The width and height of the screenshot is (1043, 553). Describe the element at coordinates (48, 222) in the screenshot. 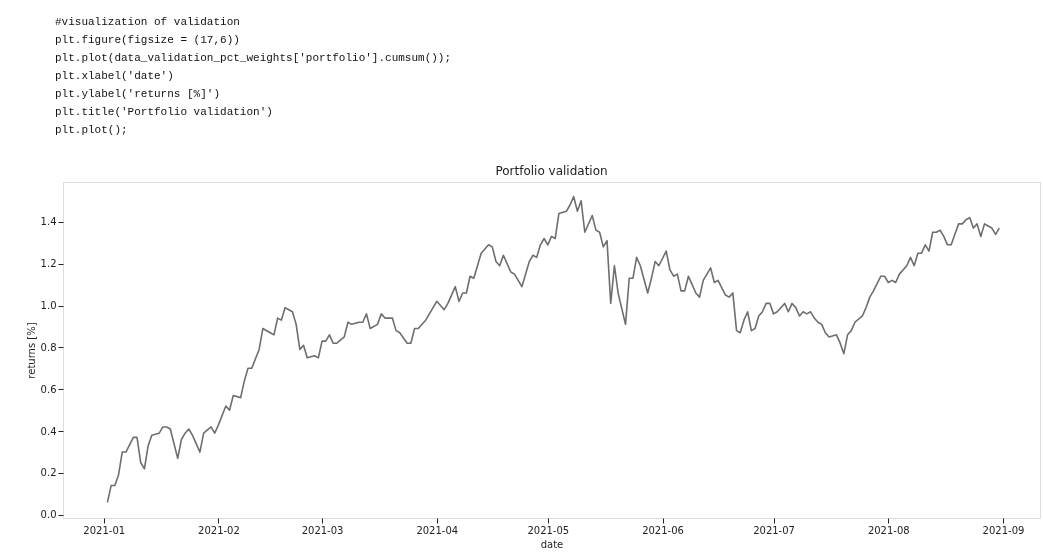

I see `y-tick-label: 1.4` at that location.